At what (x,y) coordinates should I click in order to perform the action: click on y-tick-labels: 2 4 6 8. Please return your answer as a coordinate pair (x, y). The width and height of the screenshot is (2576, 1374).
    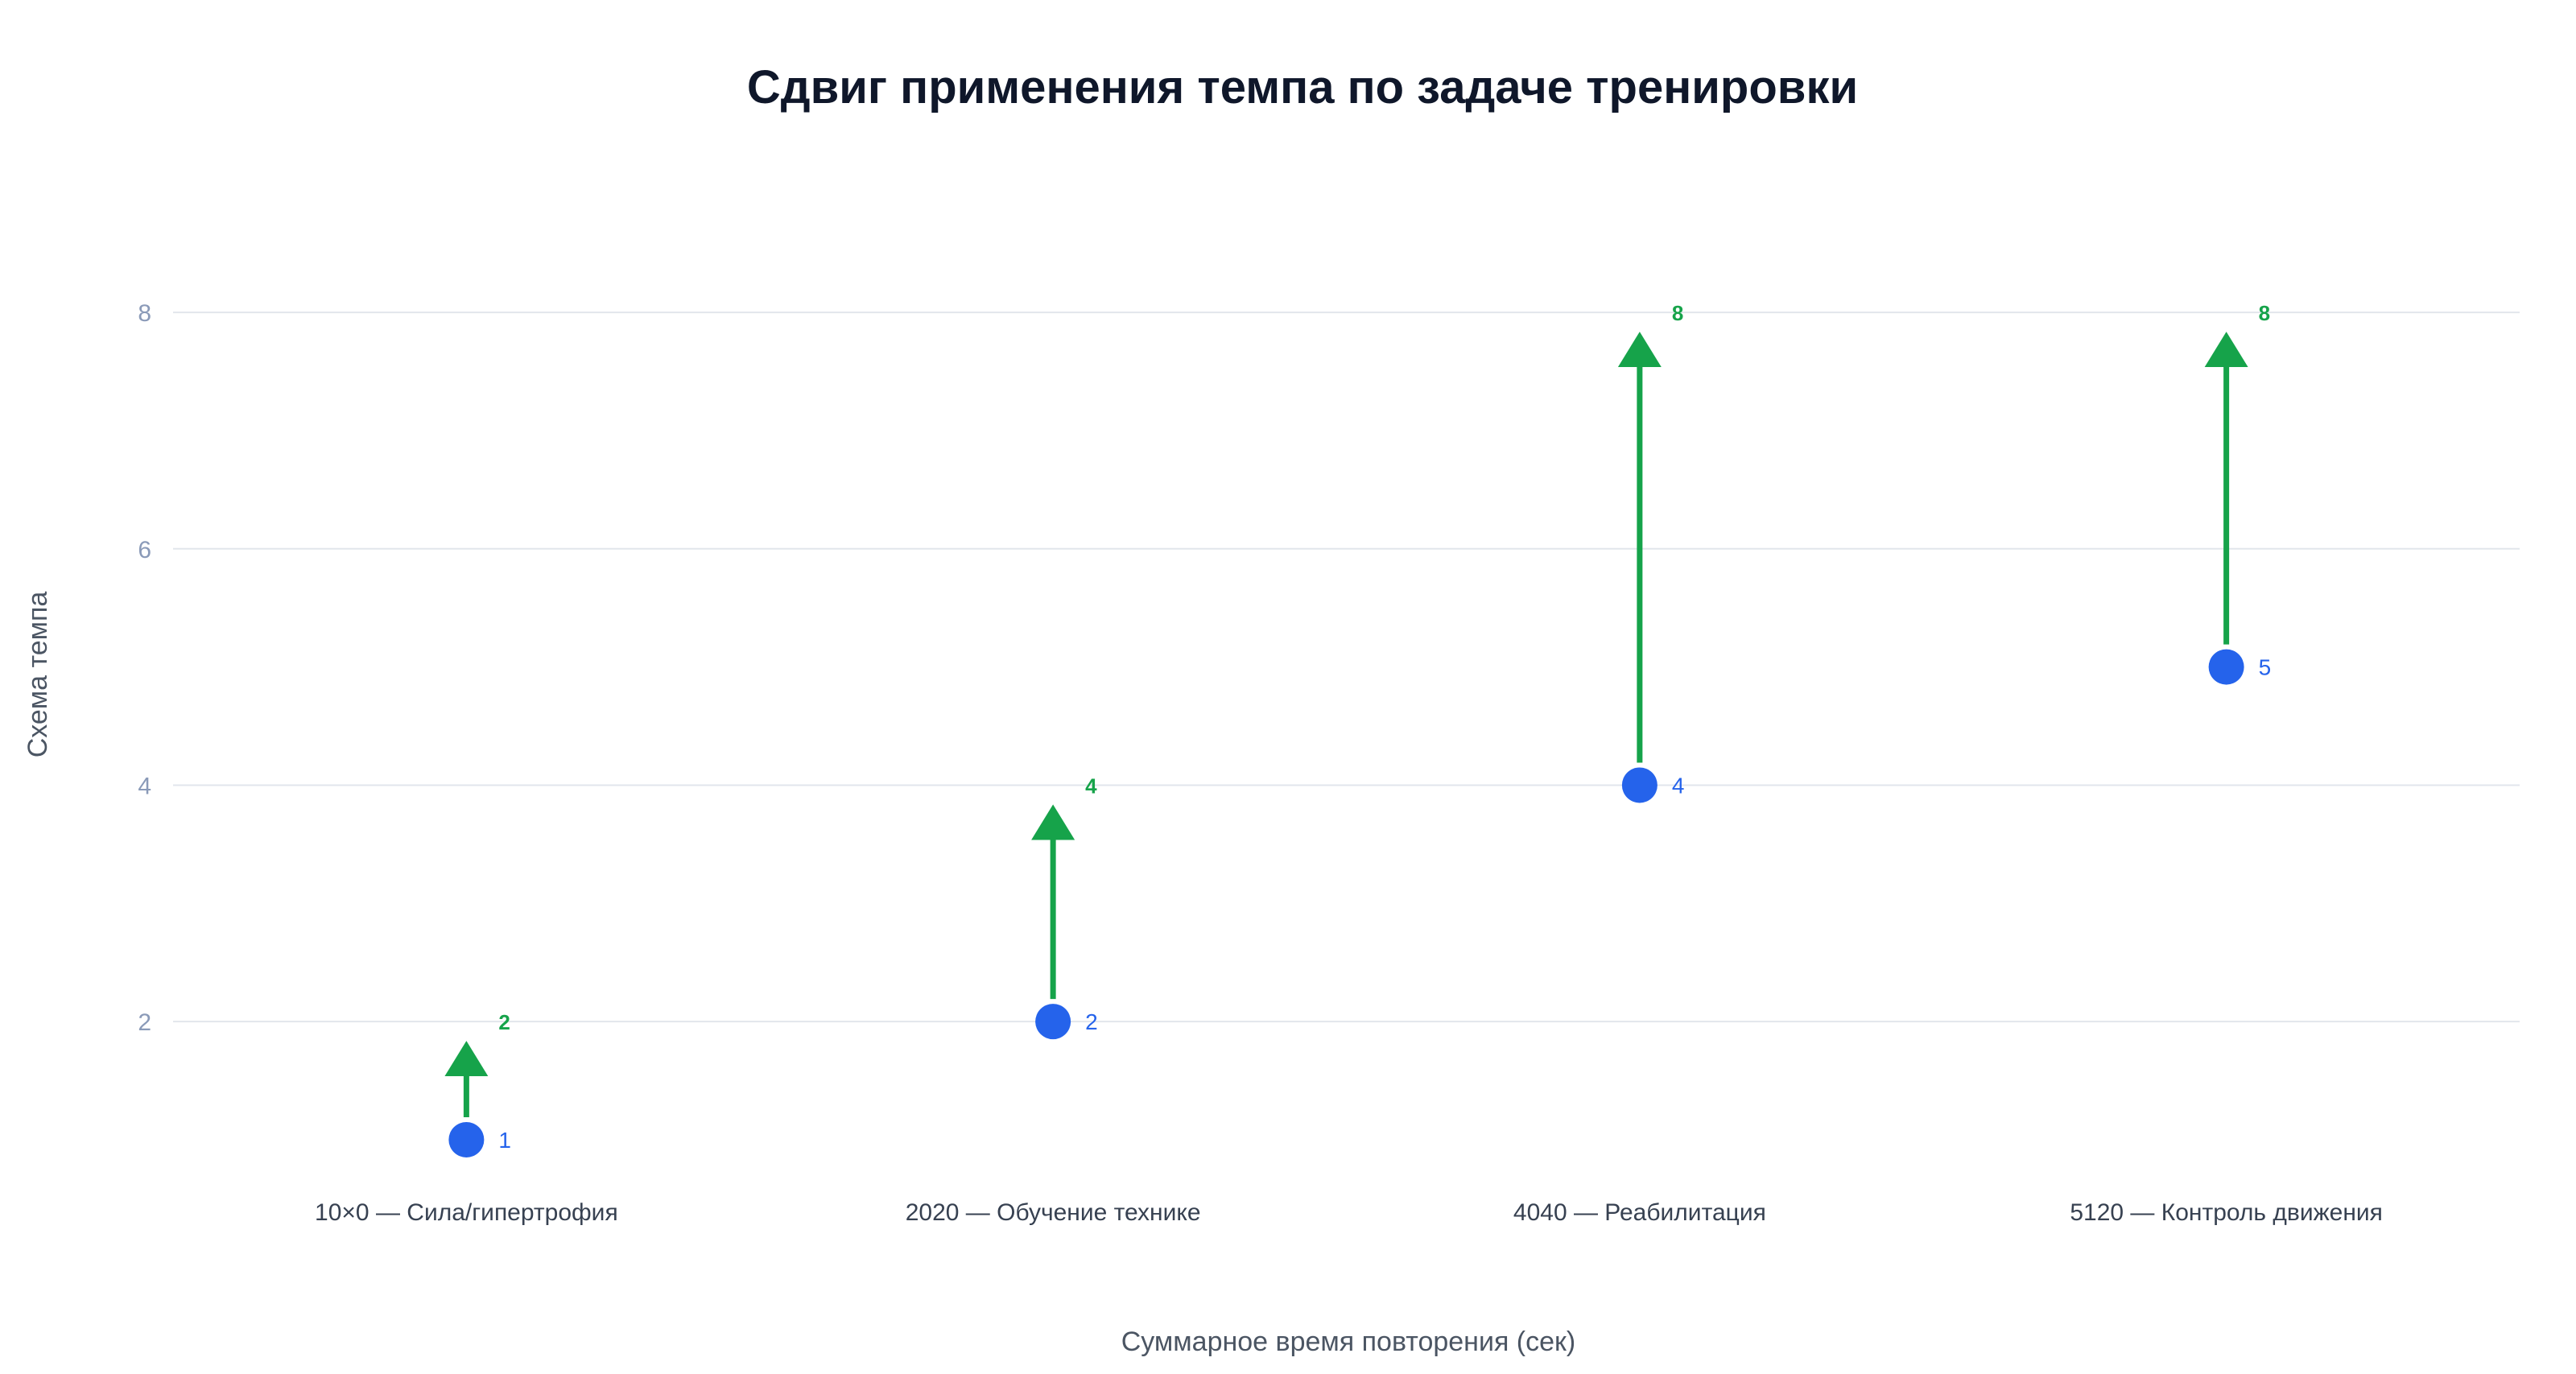
    Looking at the image, I should click on (144, 668).